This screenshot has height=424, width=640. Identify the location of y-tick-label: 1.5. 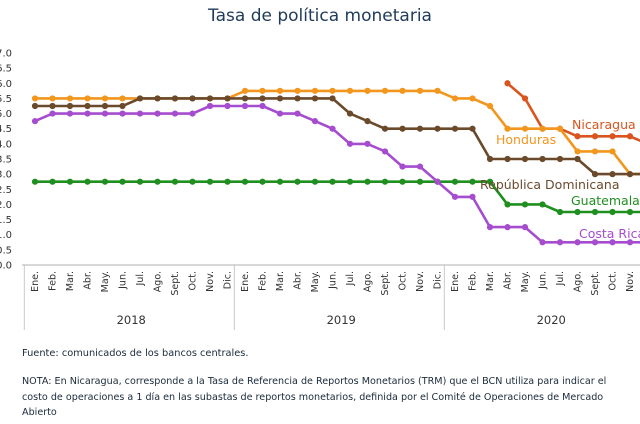
(6, 220).